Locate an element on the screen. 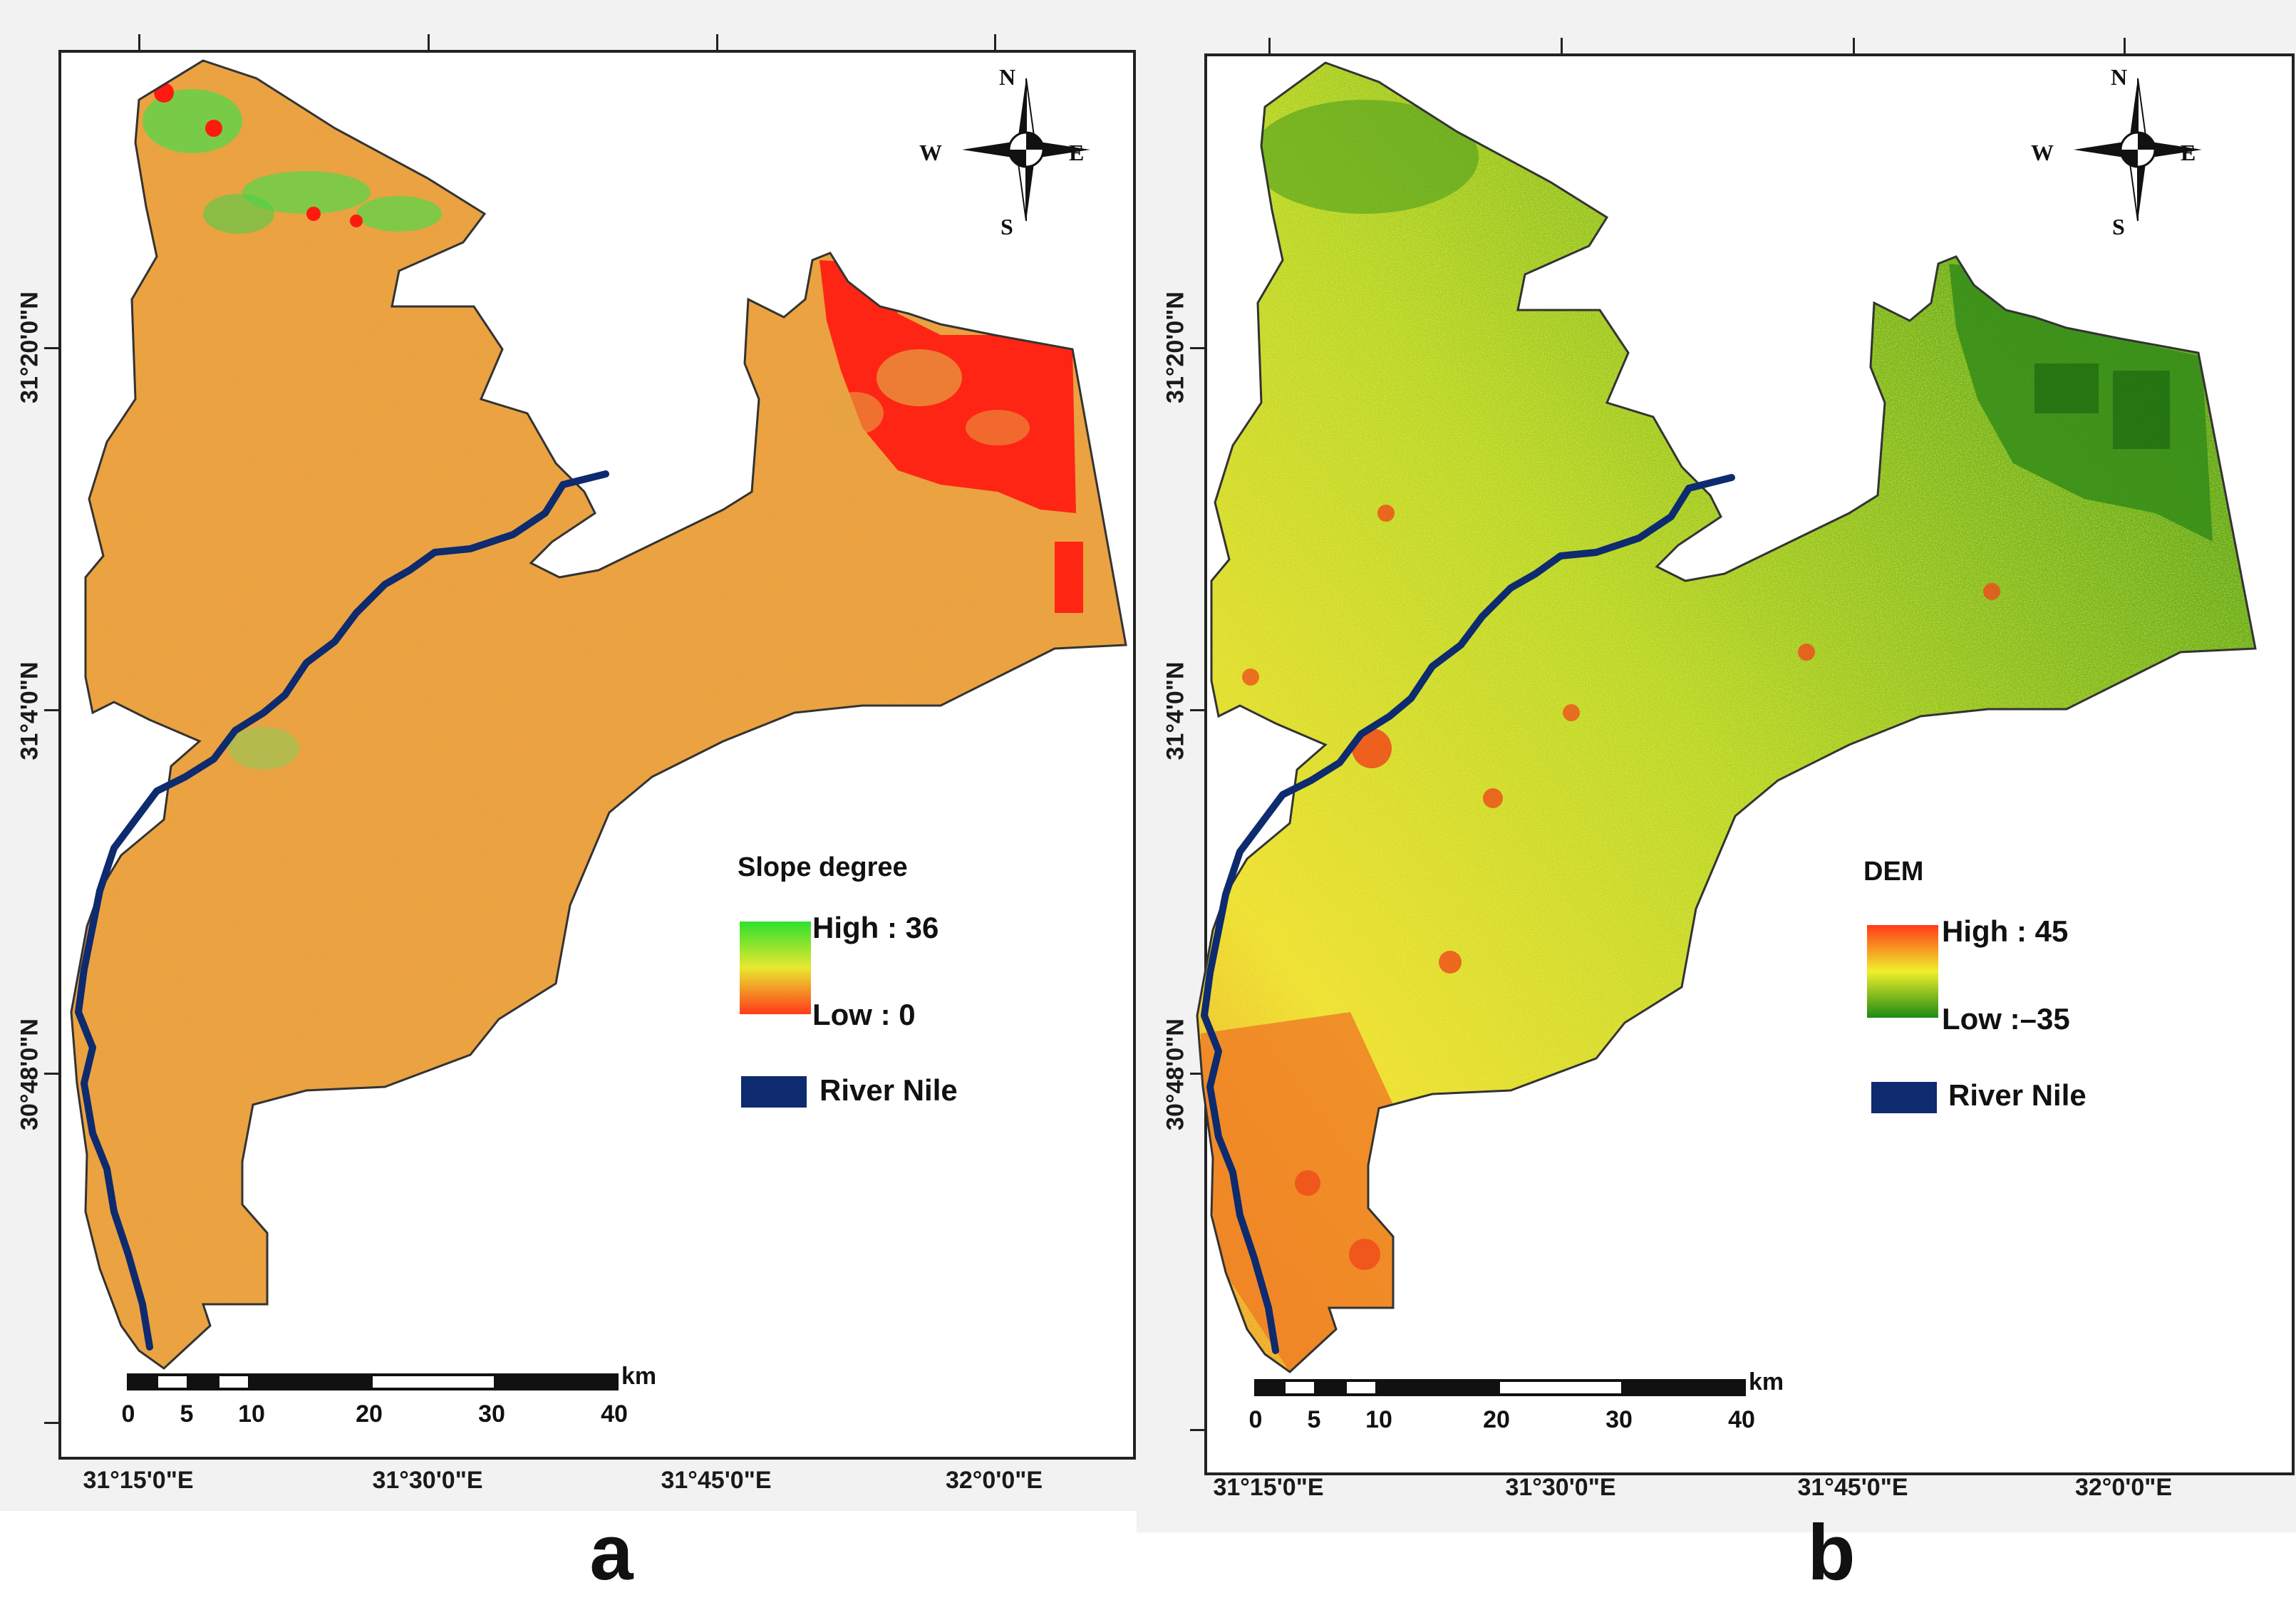  legend-title: DEM is located at coordinates (1894, 872).